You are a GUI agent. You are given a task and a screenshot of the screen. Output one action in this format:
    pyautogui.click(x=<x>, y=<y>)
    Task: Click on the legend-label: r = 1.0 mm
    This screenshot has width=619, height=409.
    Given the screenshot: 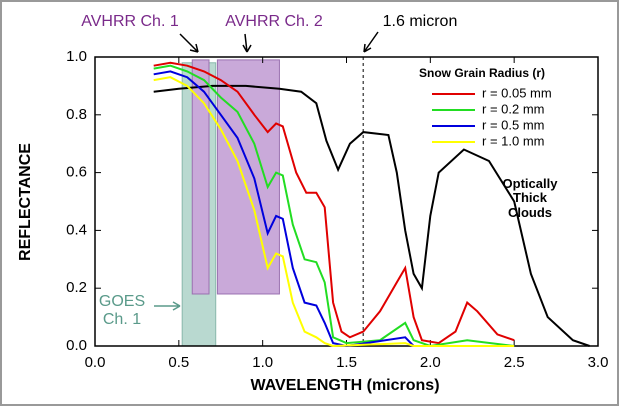 What is the action you would take?
    pyautogui.click(x=513, y=140)
    